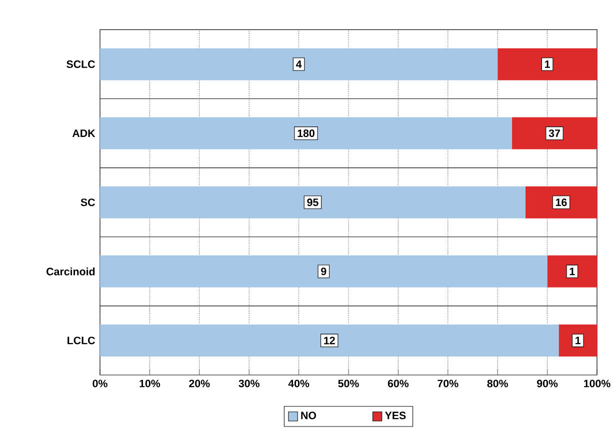 The height and width of the screenshot is (443, 613). I want to click on x-tick-label: 30%, so click(249, 384).